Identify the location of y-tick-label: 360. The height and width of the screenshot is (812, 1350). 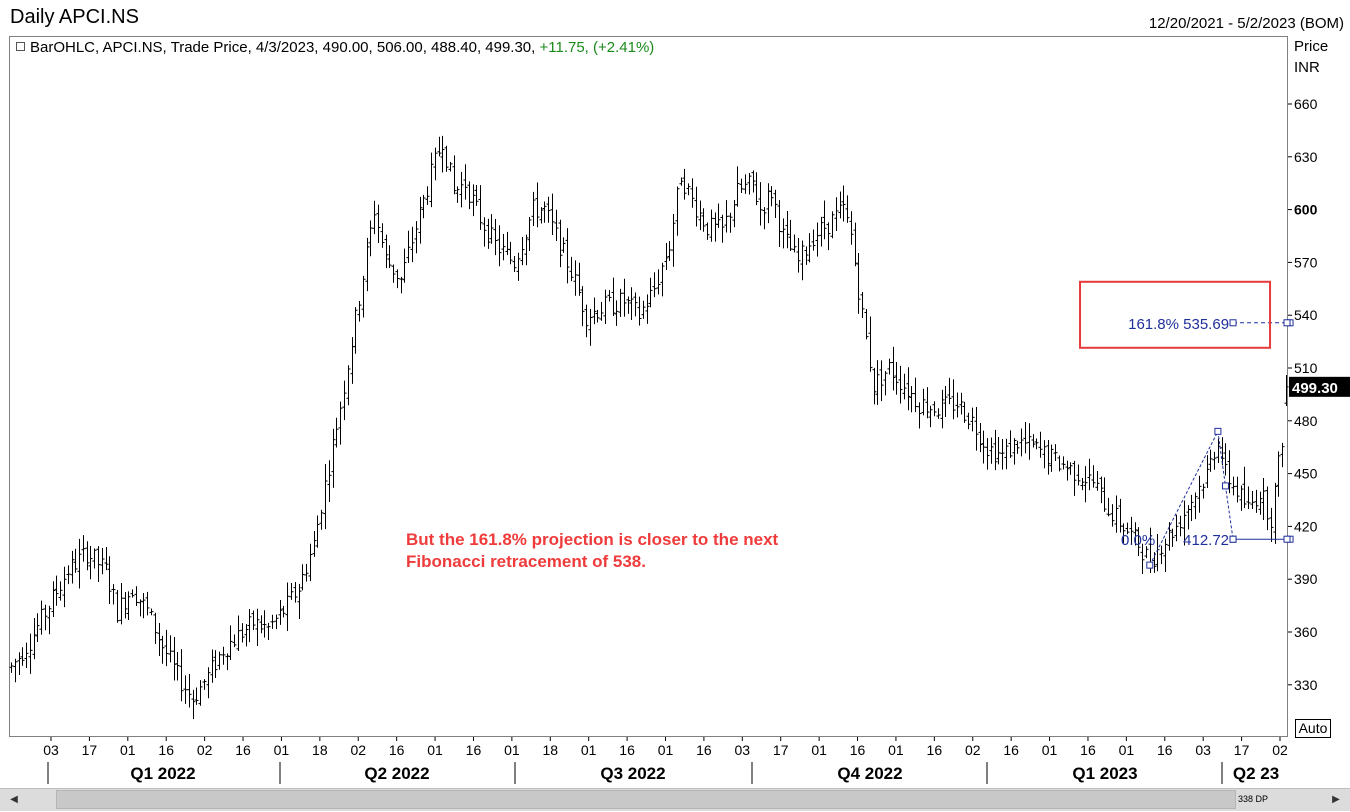
(1306, 632).